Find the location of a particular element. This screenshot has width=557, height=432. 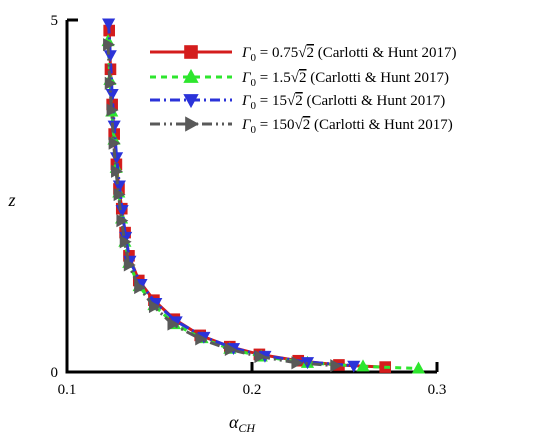

x-axis-title-sub: CH is located at coordinates (247, 426).